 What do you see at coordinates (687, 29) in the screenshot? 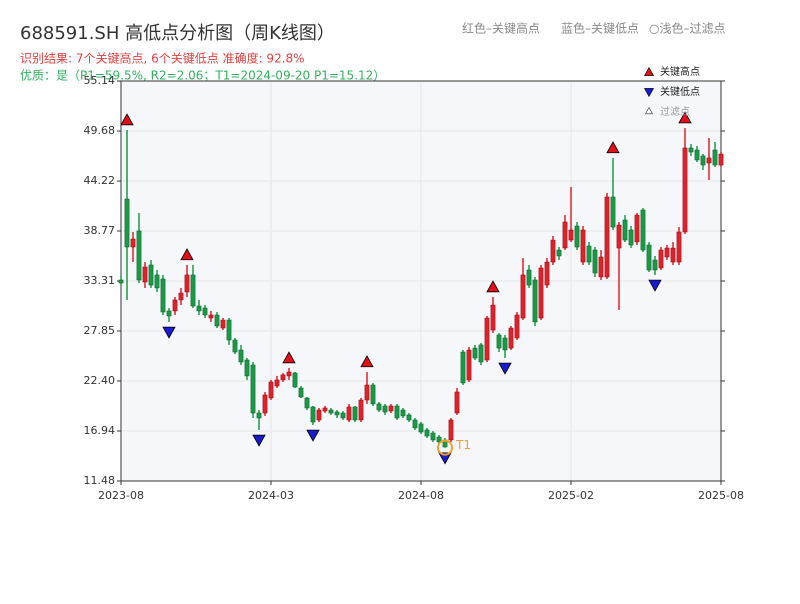
I see `top-legend: ○浅色–过滤点` at bounding box center [687, 29].